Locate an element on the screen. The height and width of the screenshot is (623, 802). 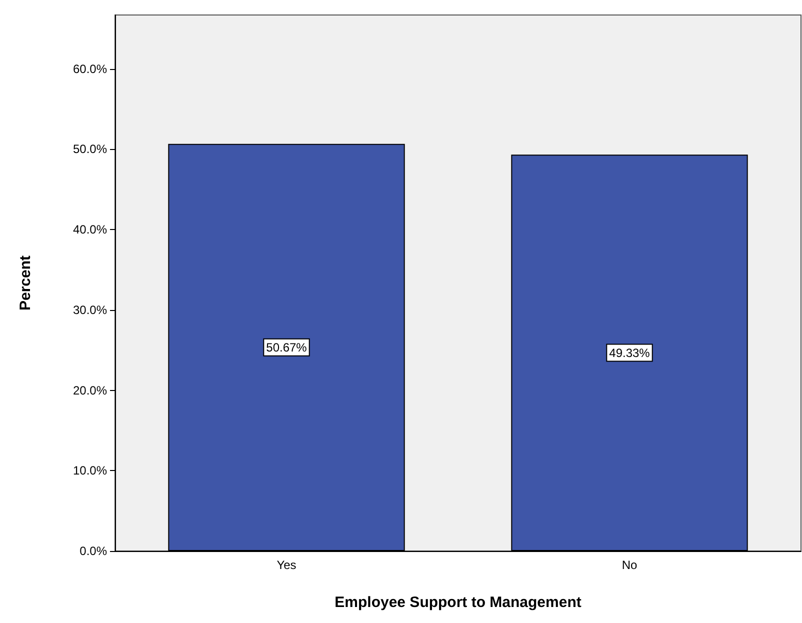
y-tick-label: 60.0% is located at coordinates (90, 69).